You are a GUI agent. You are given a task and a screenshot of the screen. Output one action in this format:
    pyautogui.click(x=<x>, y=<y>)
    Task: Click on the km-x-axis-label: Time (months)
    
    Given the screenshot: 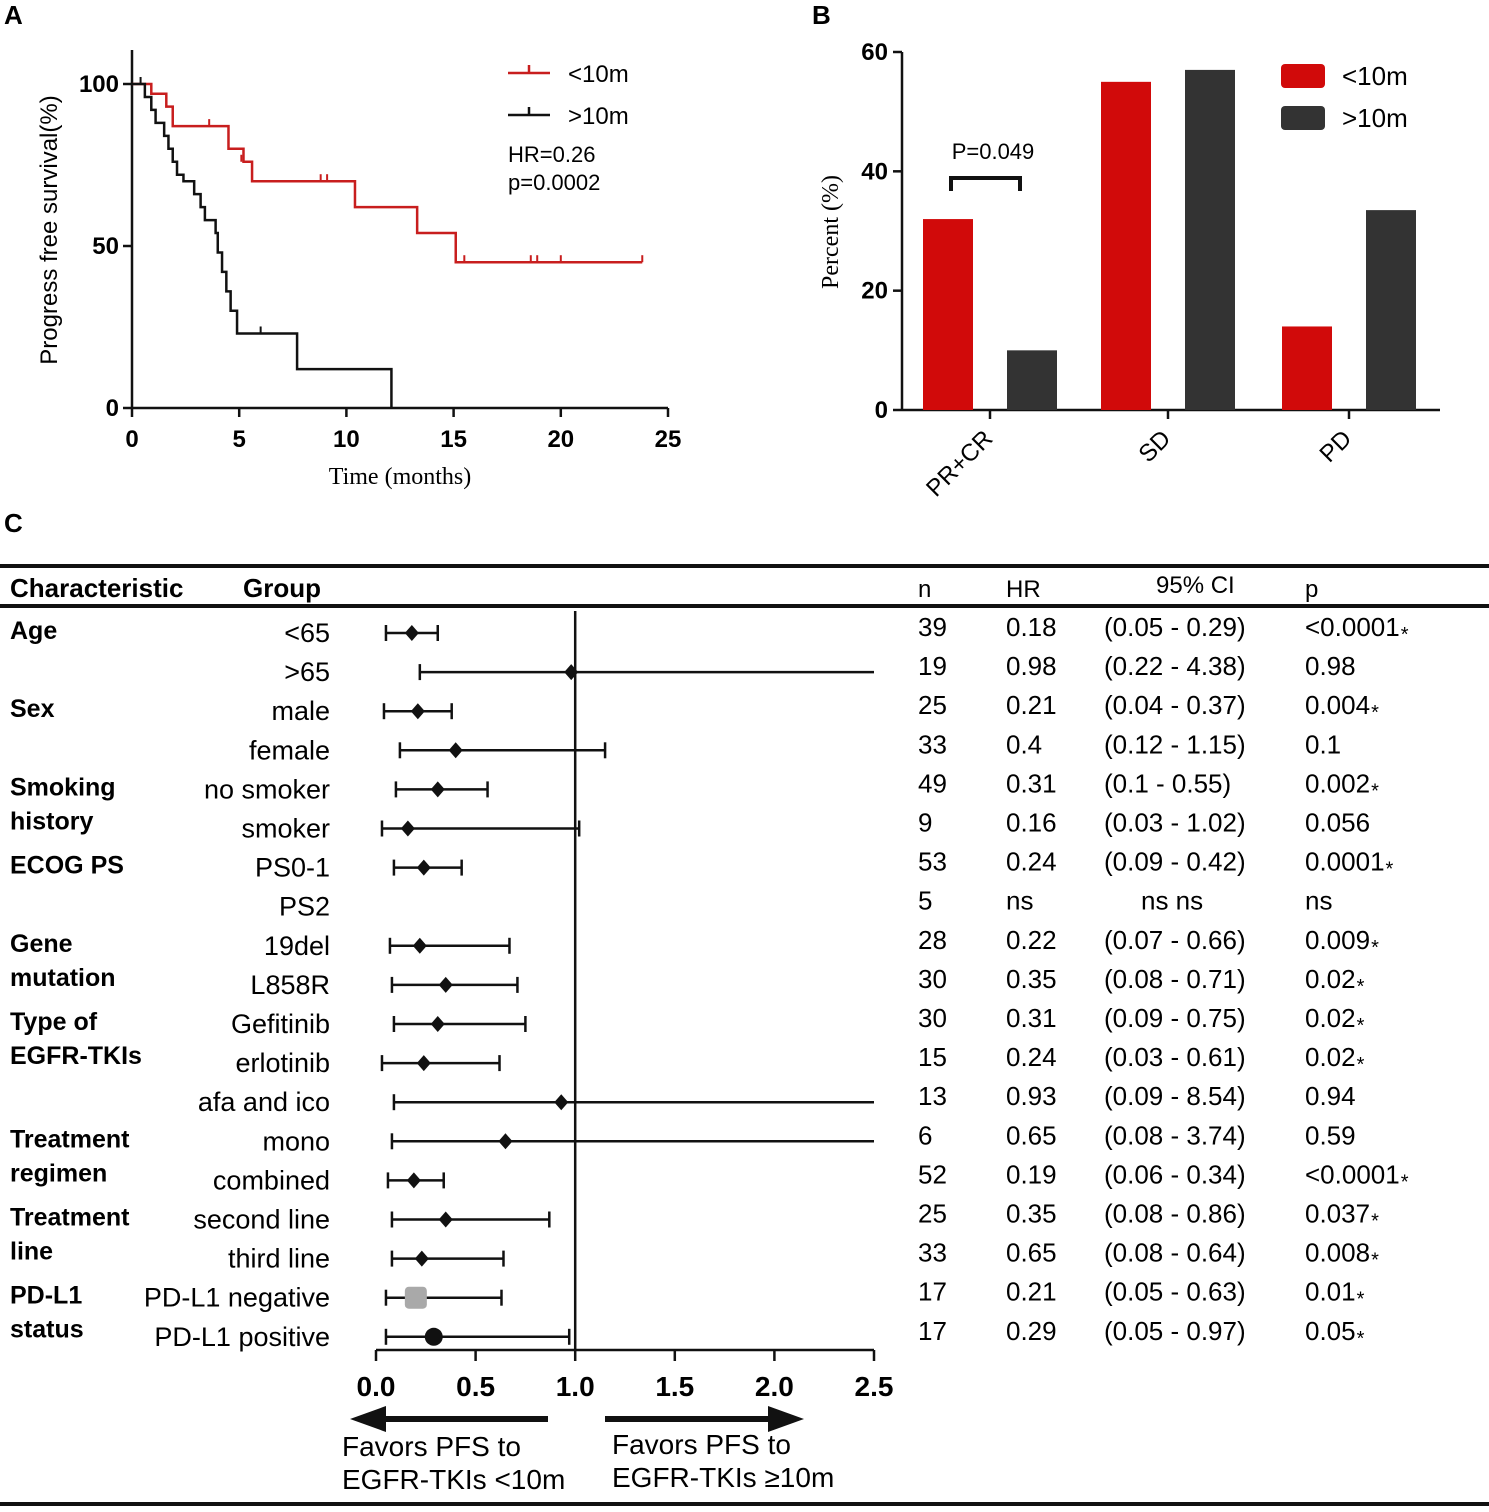 What is the action you would take?
    pyautogui.click(x=400, y=477)
    